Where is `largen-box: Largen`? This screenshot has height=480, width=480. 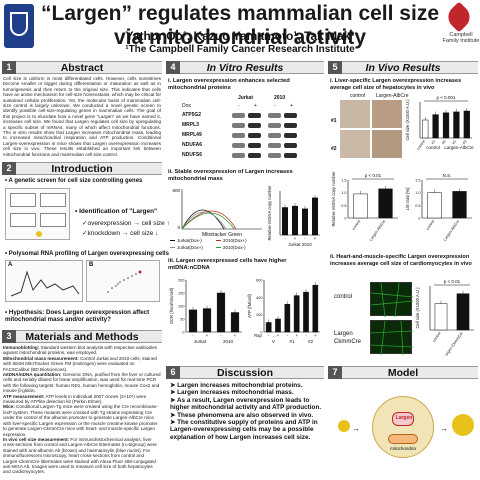 largen-box: Largen is located at coordinates (403, 419).